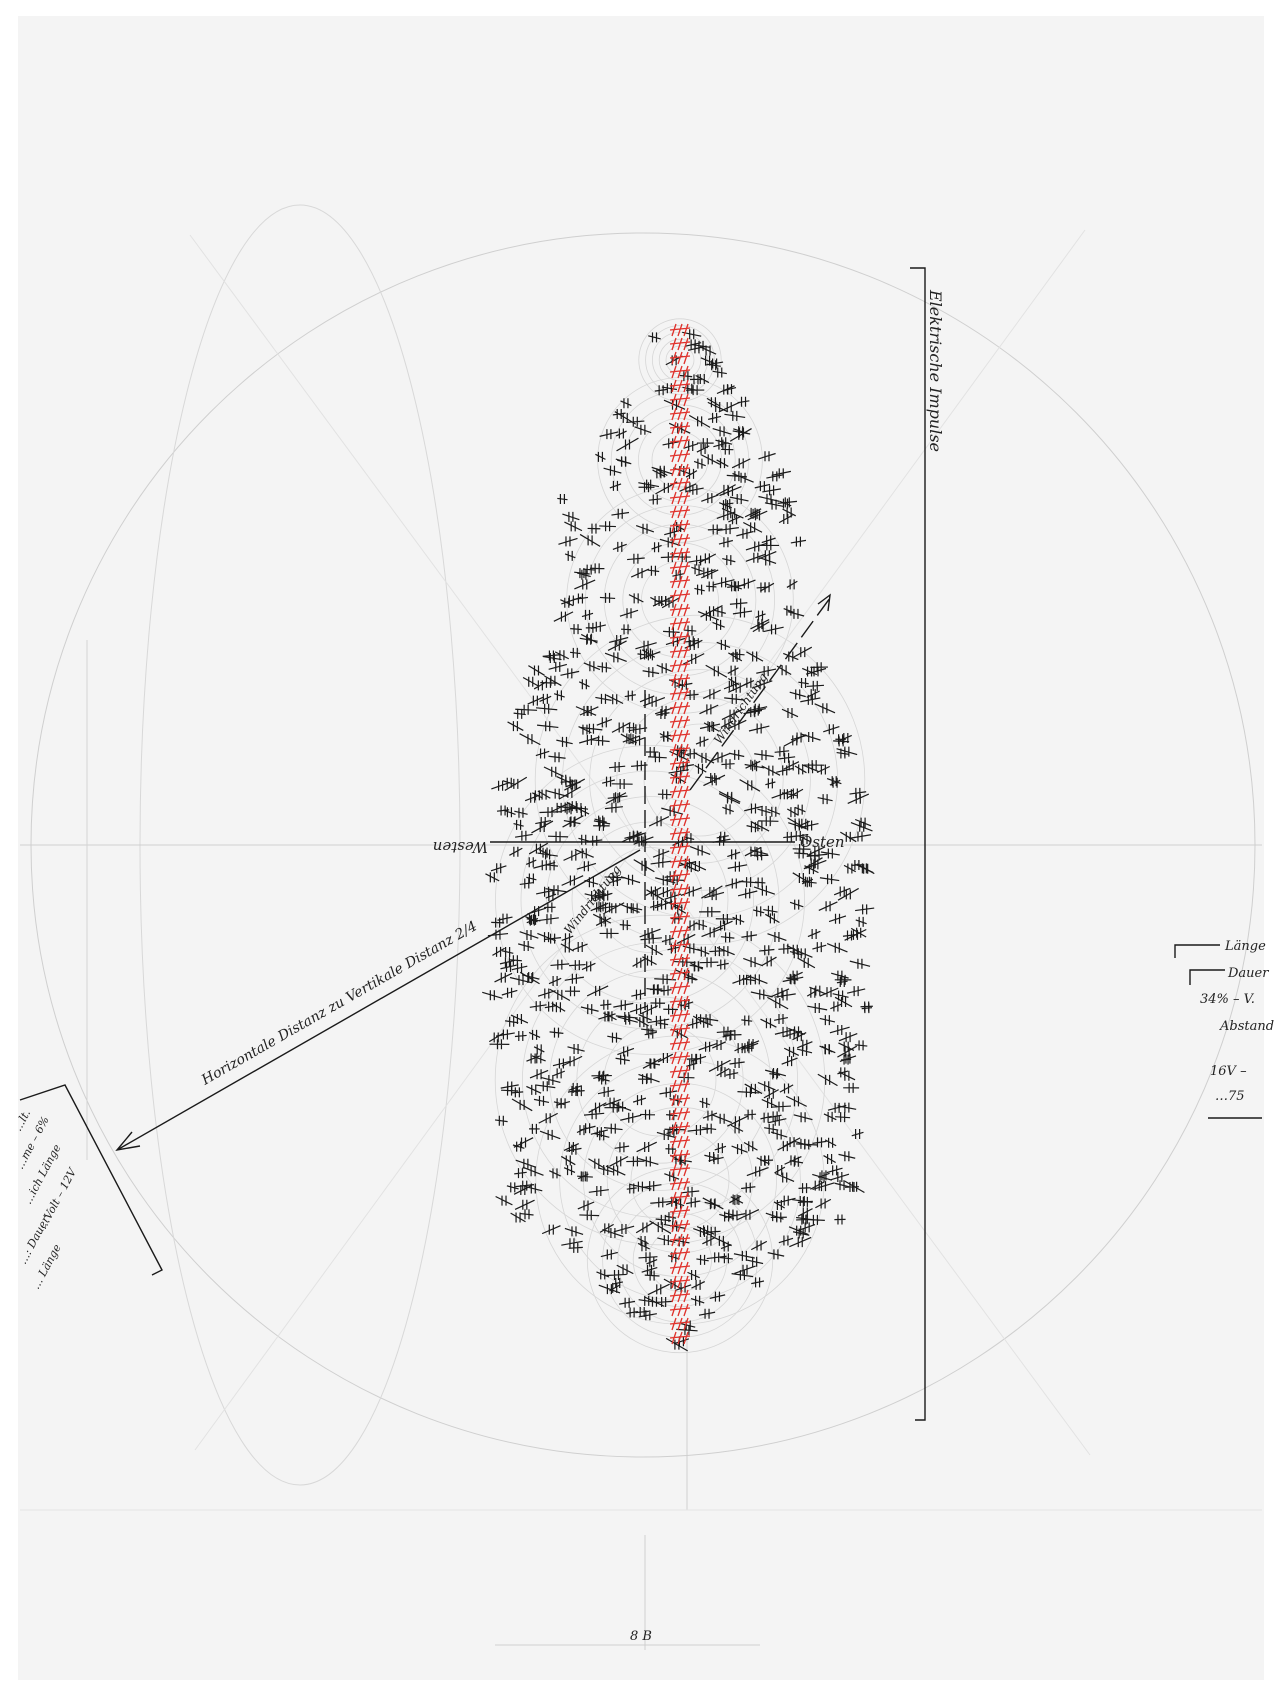 Image resolution: width=1280 pixels, height=1692 pixels. Describe the element at coordinates (1246, 1026) in the screenshot. I see `note-right-line: Abstand` at that location.